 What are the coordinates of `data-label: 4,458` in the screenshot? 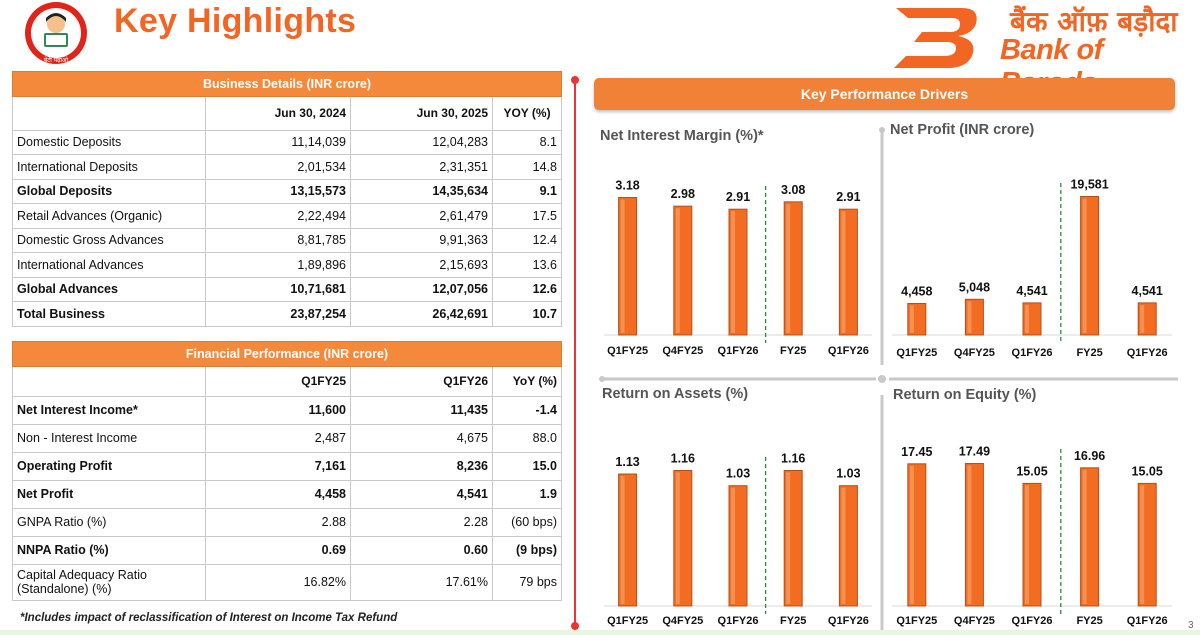 It's located at (916, 291).